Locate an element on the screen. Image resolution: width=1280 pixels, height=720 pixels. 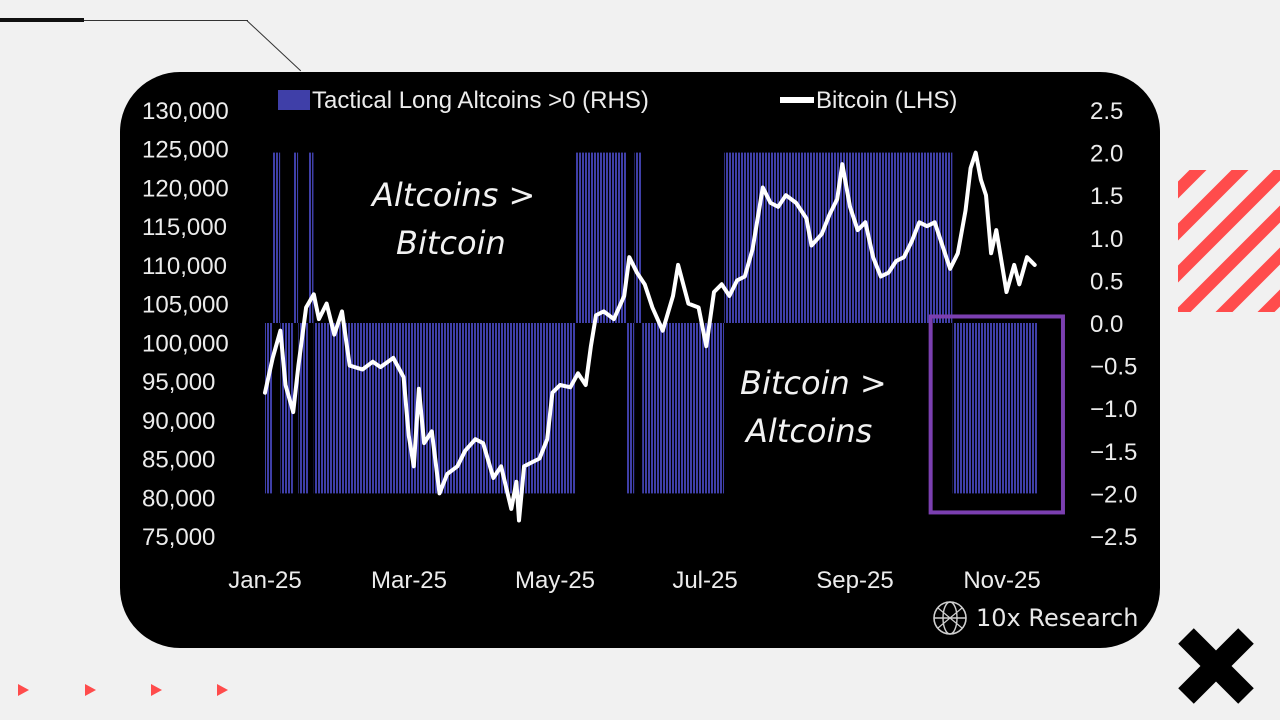
x-mark-icon is located at coordinates (1216, 666).